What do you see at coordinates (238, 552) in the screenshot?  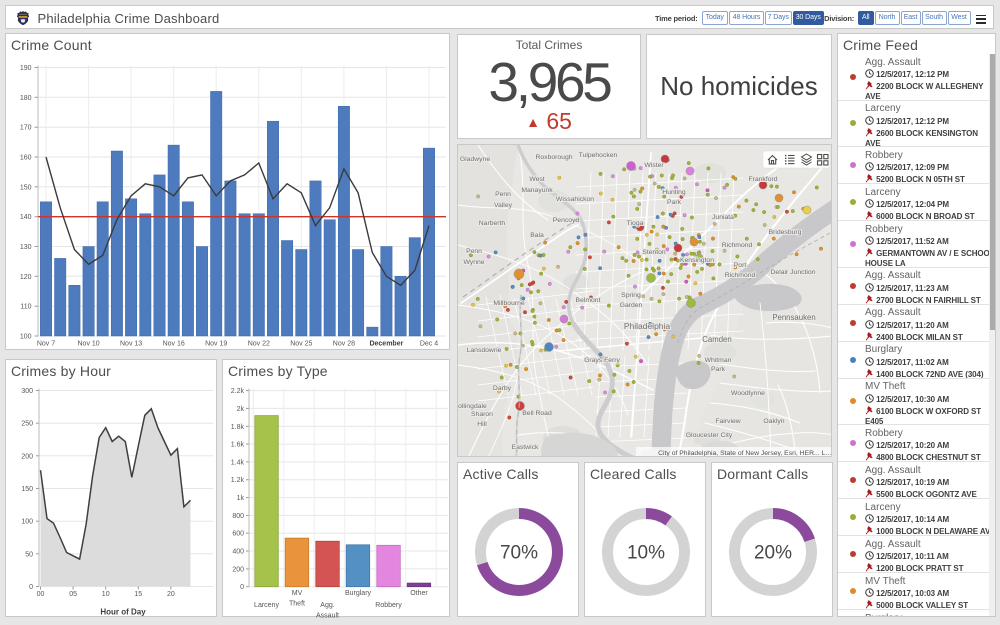 I see `svg-text: 400` at bounding box center [238, 552].